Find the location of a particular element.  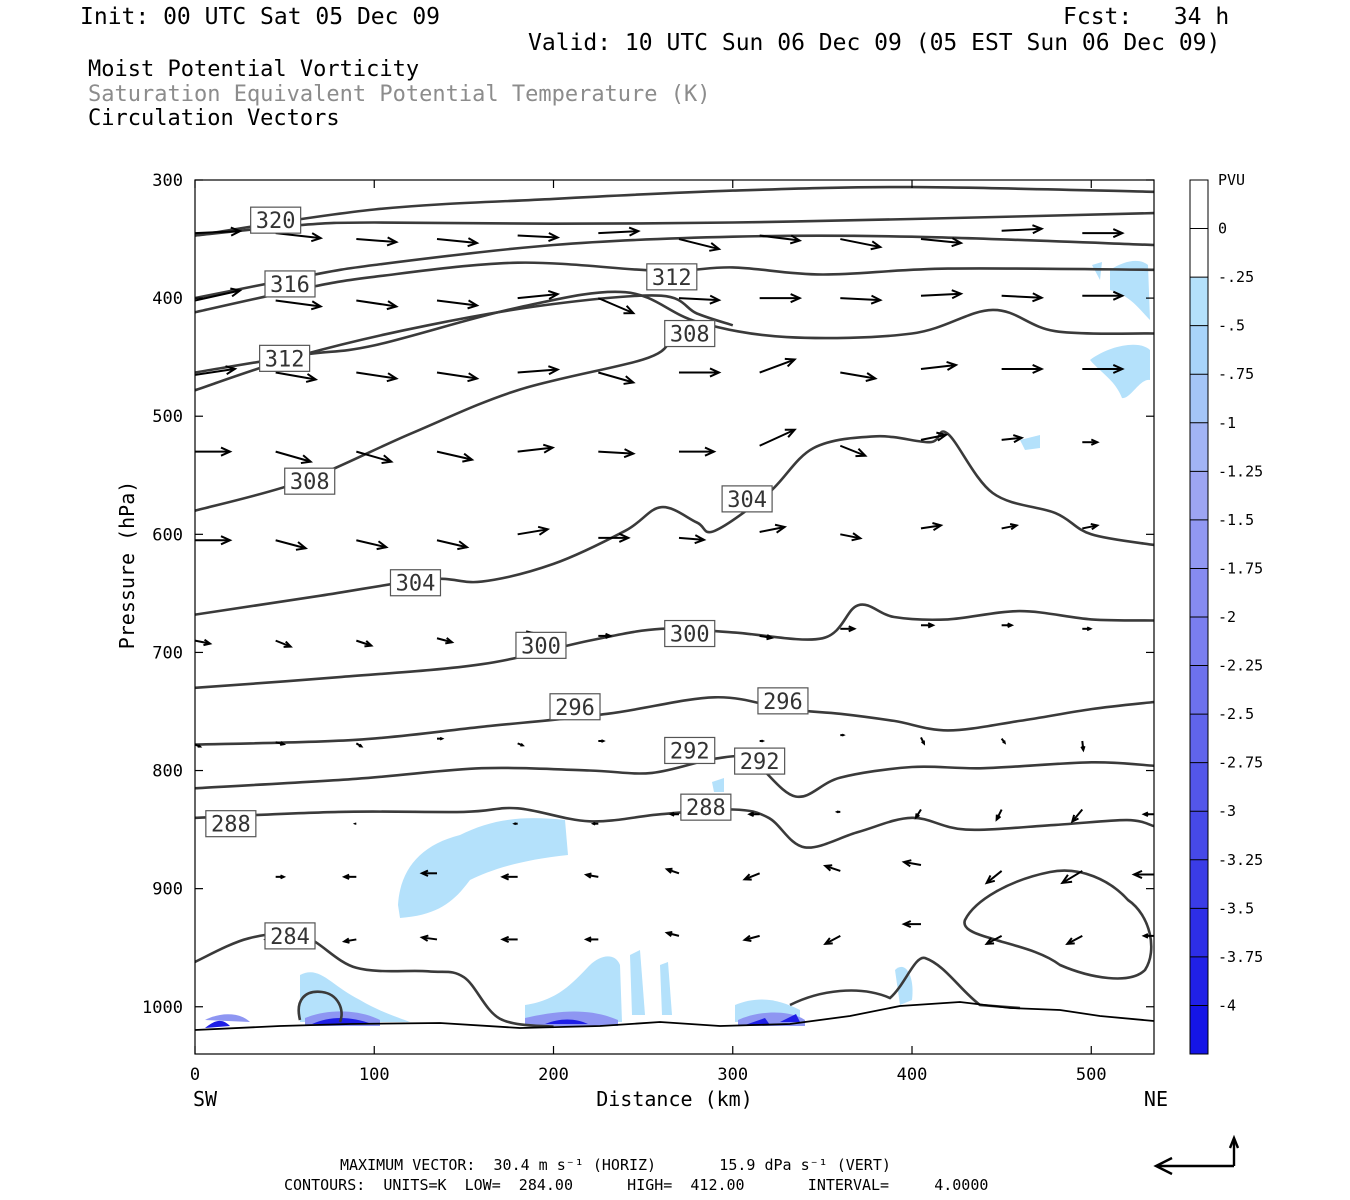

colorbar-label: -3 is located at coordinates (1227, 811).